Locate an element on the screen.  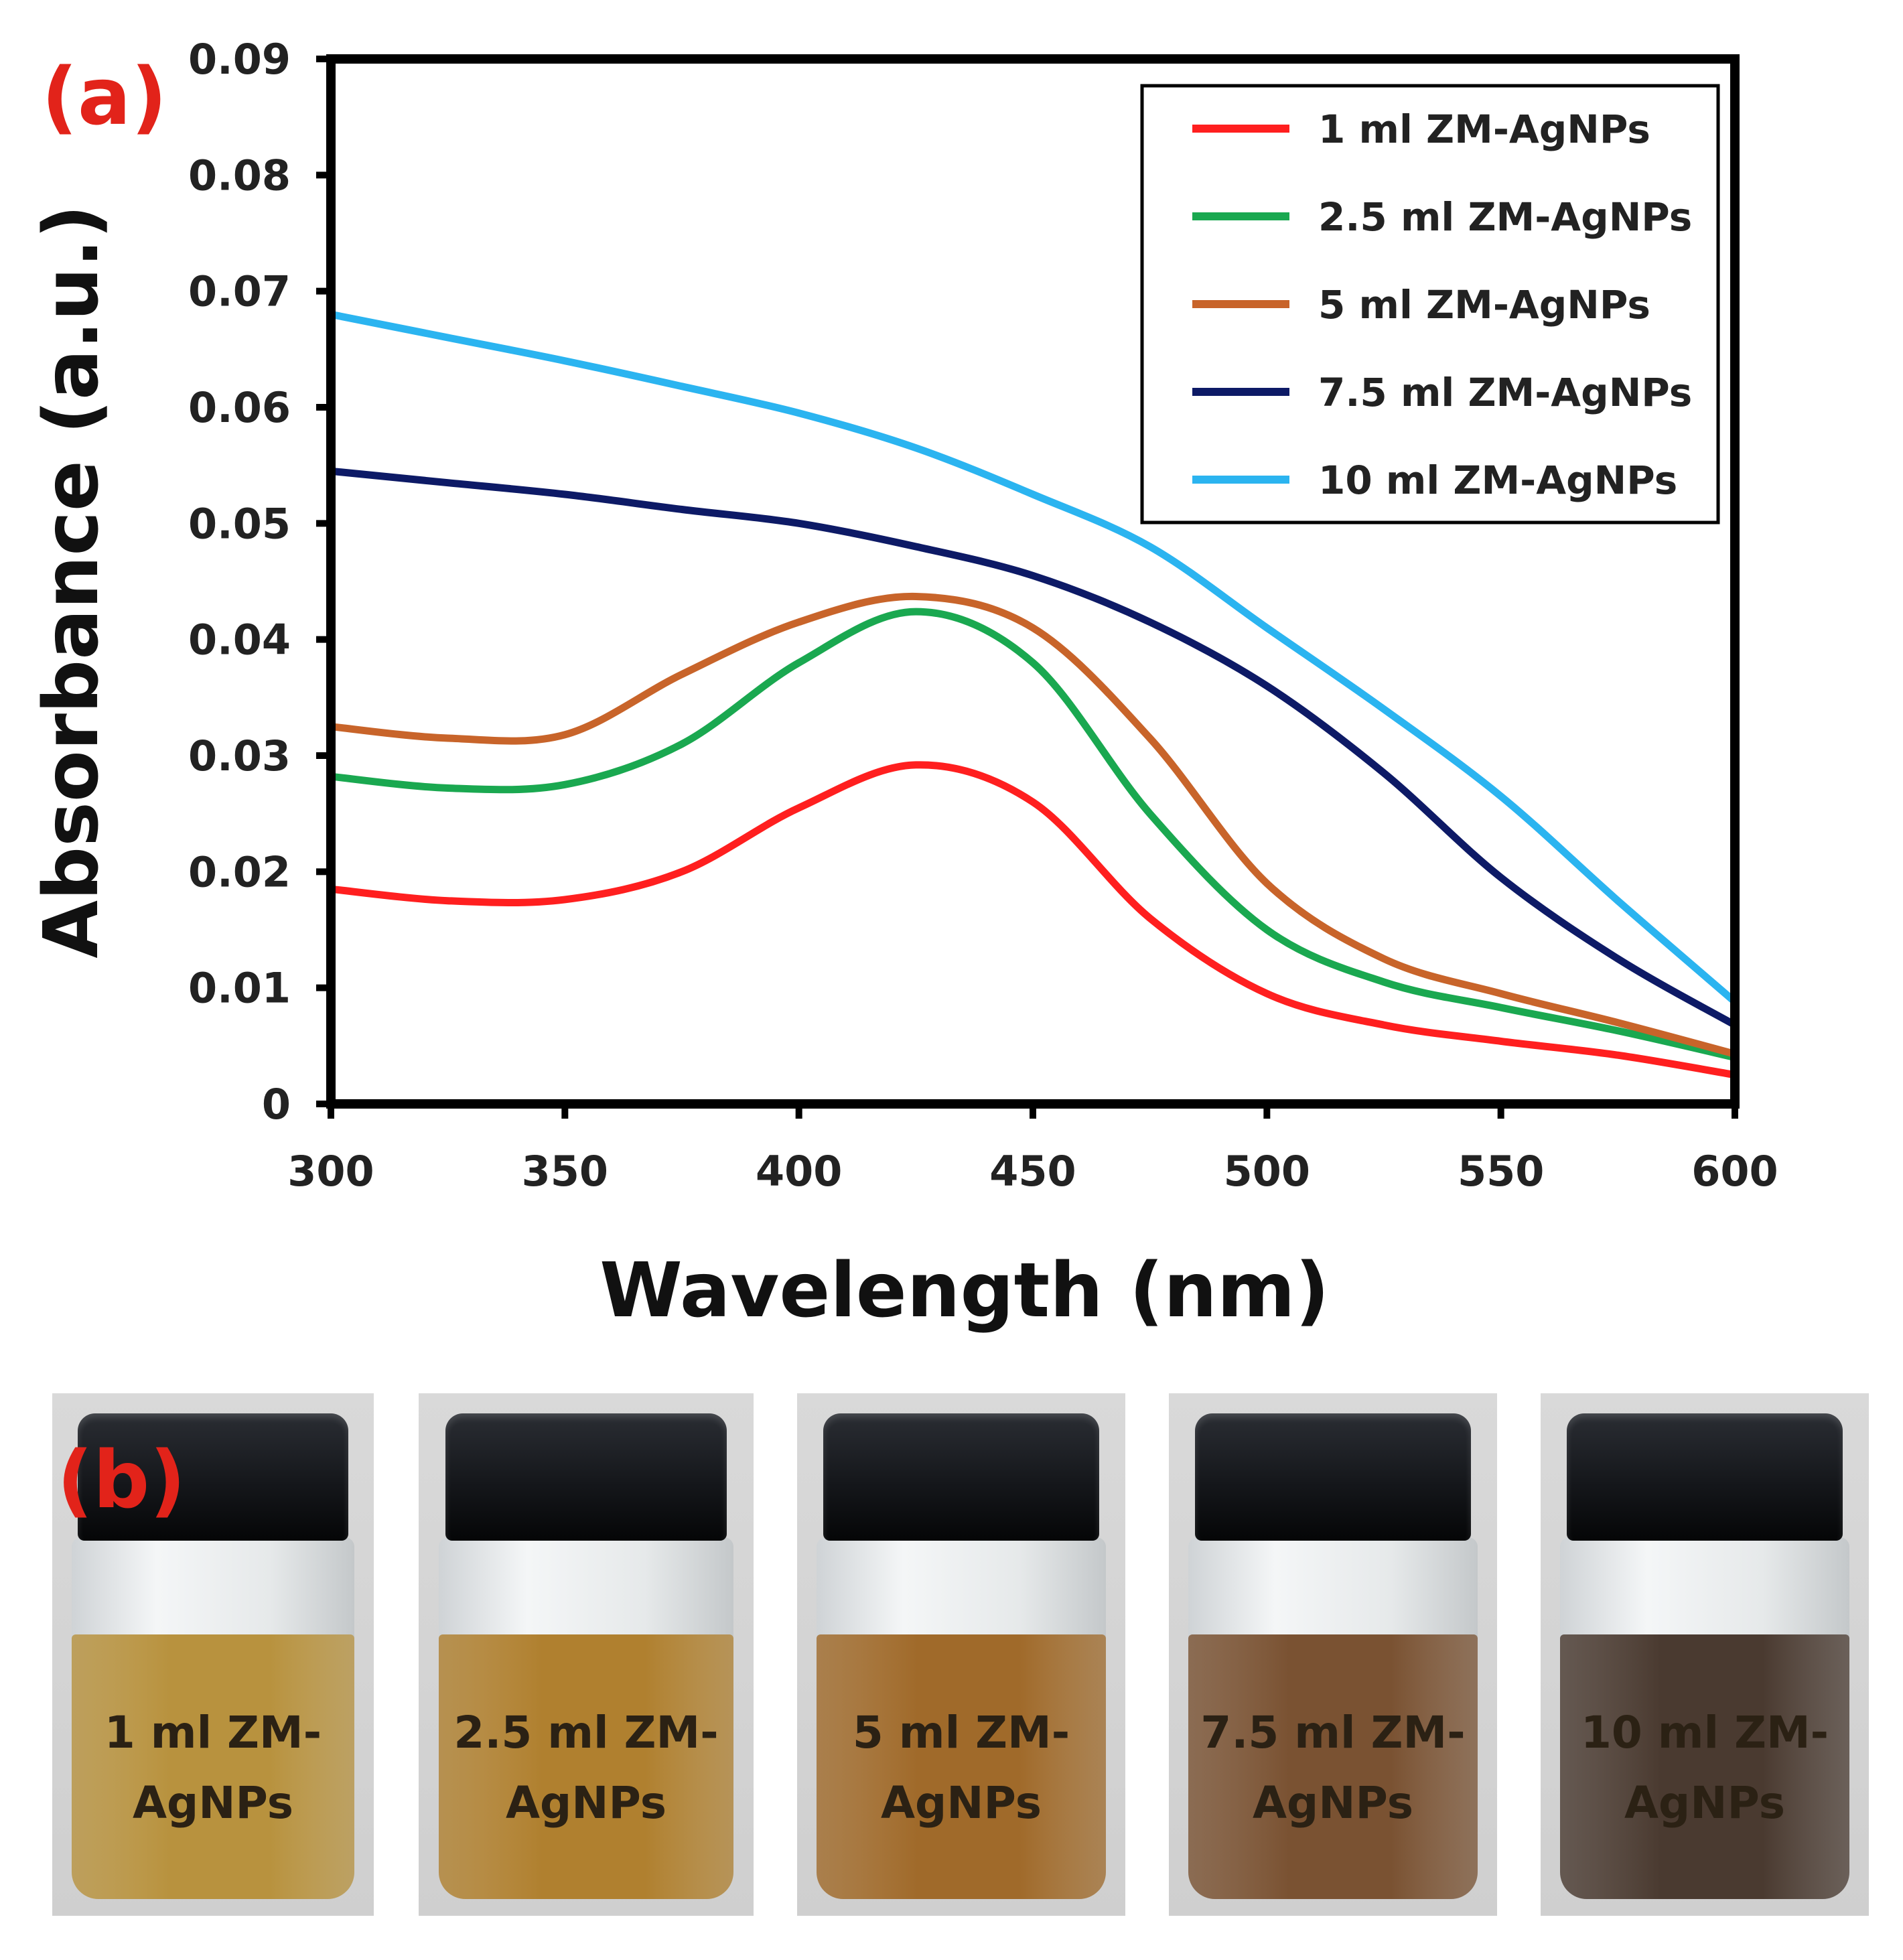
vial-photo: 5 ml ZM- AgNPs is located at coordinates (961, 1655).